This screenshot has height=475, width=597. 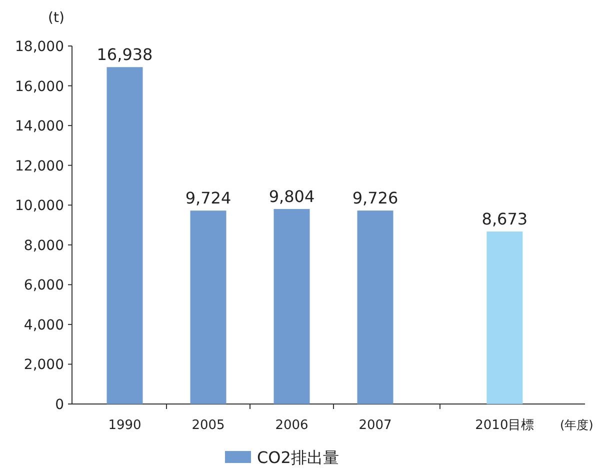 What do you see at coordinates (124, 54) in the screenshot?
I see `data-label: 16,938` at bounding box center [124, 54].